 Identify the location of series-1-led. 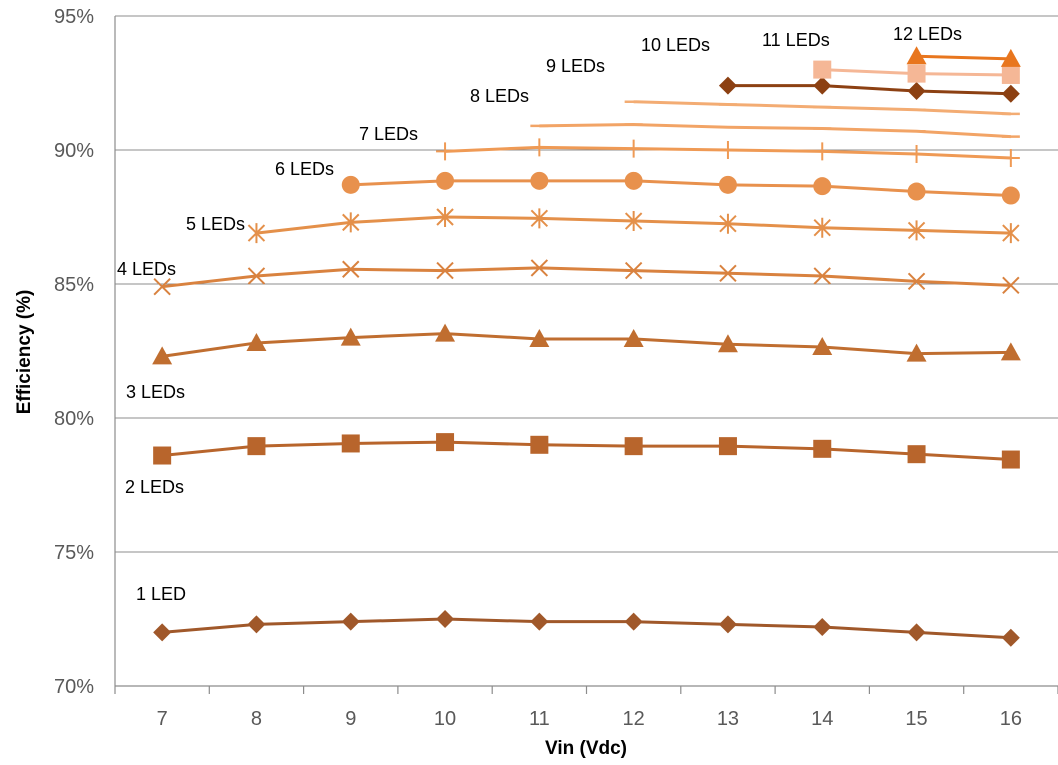
(586, 628).